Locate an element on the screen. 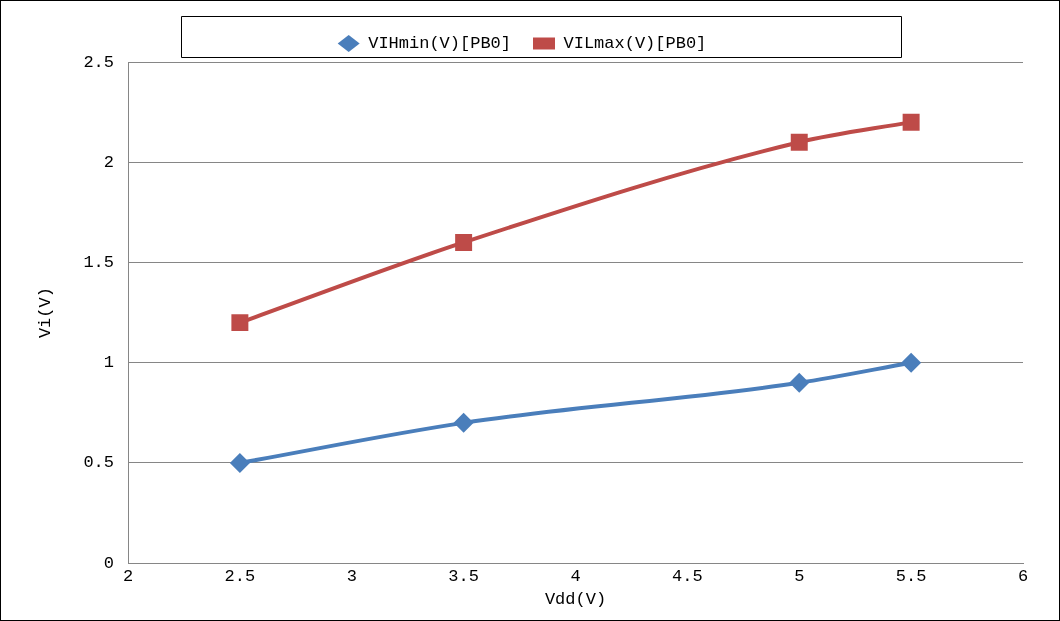 The height and width of the screenshot is (621, 1060). x-tick-label: 4 is located at coordinates (575, 576).